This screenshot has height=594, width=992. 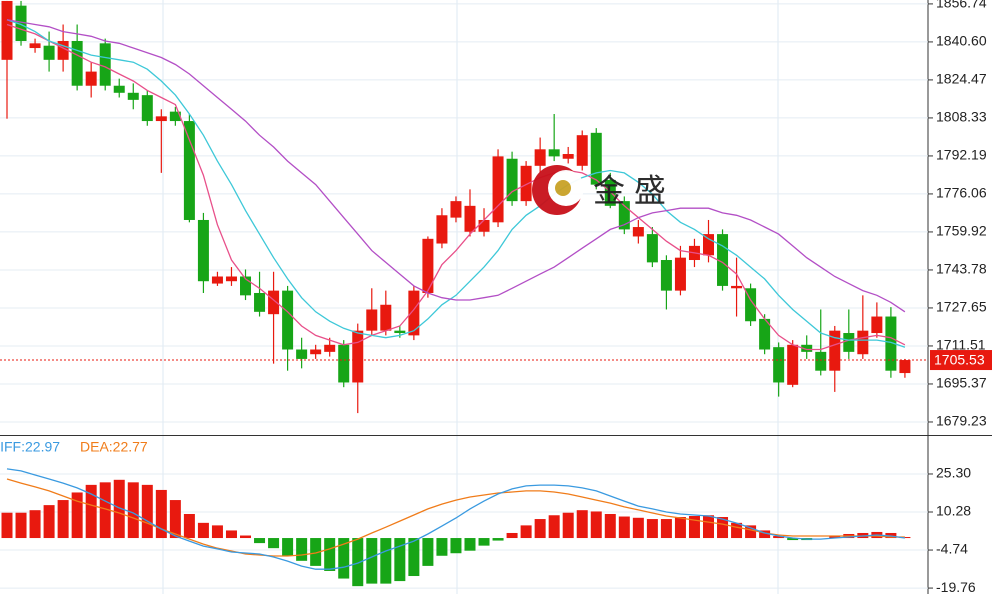 I want to click on y-tick-label: 1695.37, so click(x=961, y=383).